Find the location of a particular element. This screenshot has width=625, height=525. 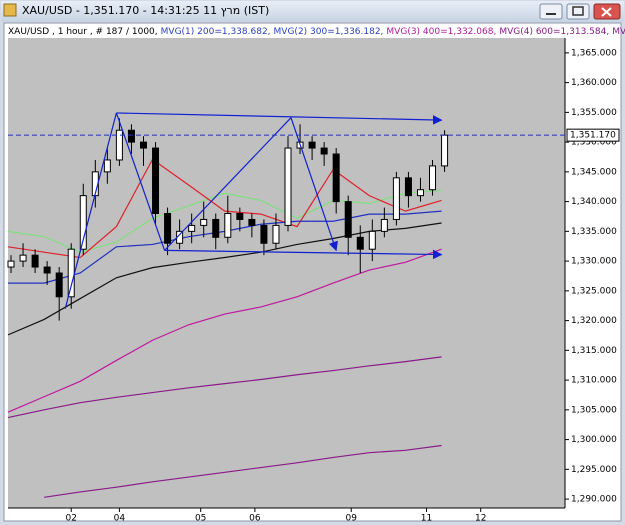

current-price-box is located at coordinates (593, 135).